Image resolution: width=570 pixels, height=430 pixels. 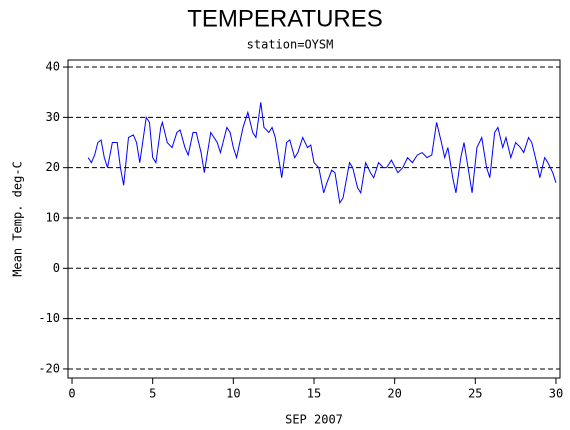 I want to click on y-tick-label: 40, so click(x=53, y=67).